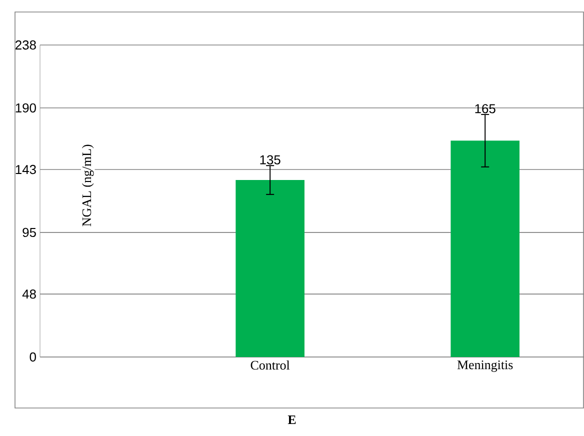  I want to click on x-tick-label: Control, so click(270, 365).